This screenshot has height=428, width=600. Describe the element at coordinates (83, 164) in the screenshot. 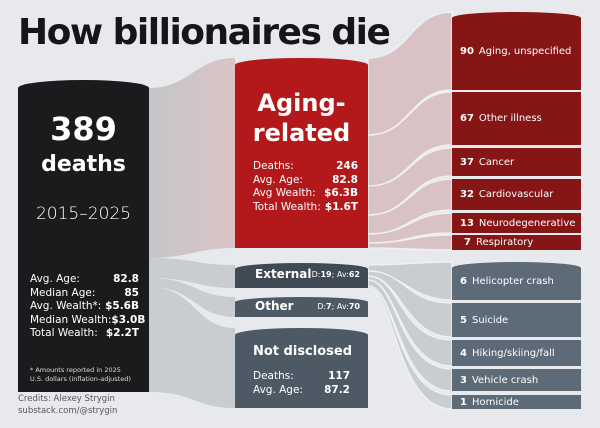

I see `total-deaths-unit: deaths` at that location.